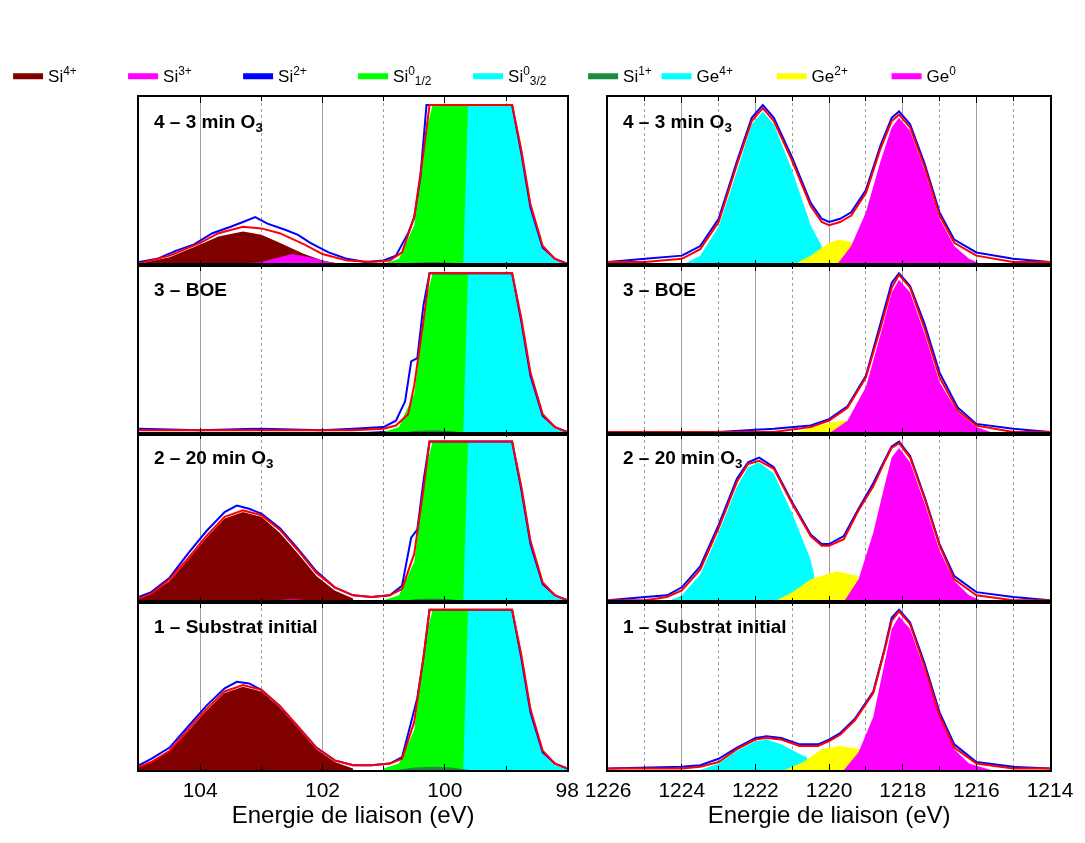 The image size is (1085, 843). Describe the element at coordinates (829, 74) in the screenshot. I see `legend-label: Ge$^{2+}$` at that location.